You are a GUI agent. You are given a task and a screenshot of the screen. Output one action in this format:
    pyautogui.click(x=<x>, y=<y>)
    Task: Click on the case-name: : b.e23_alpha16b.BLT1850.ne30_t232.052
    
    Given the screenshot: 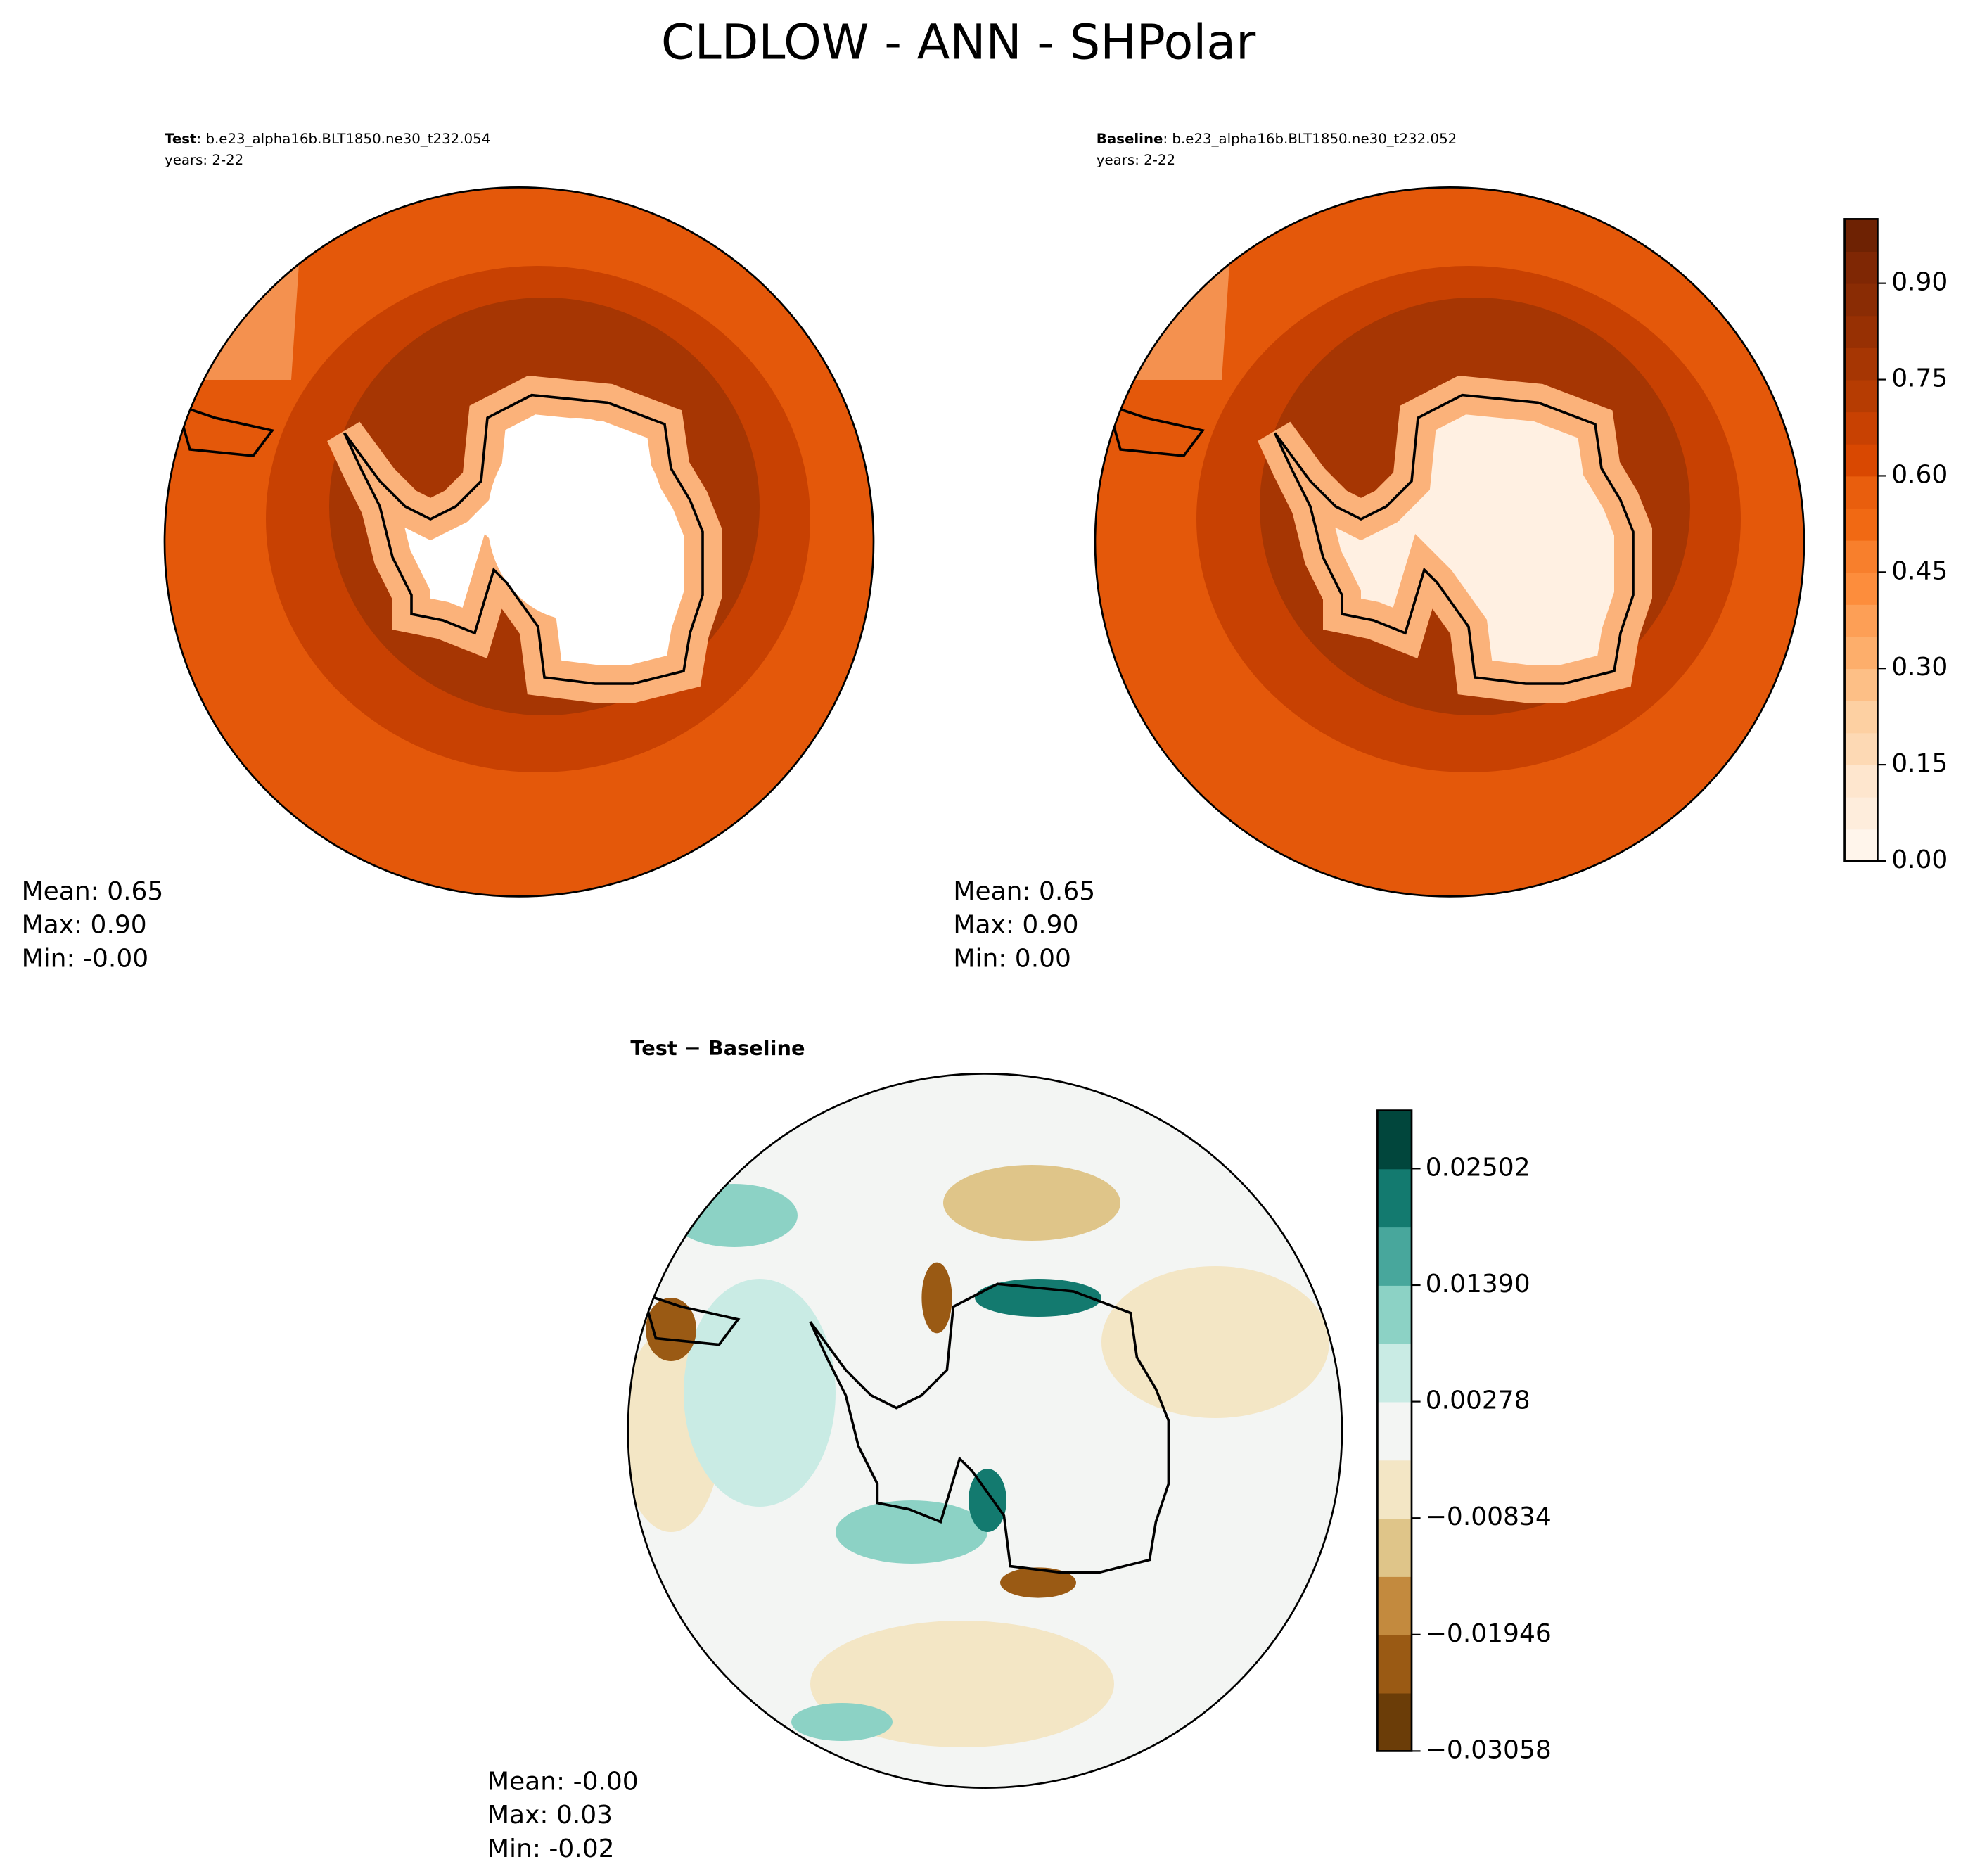 What is the action you would take?
    pyautogui.click(x=1310, y=138)
    